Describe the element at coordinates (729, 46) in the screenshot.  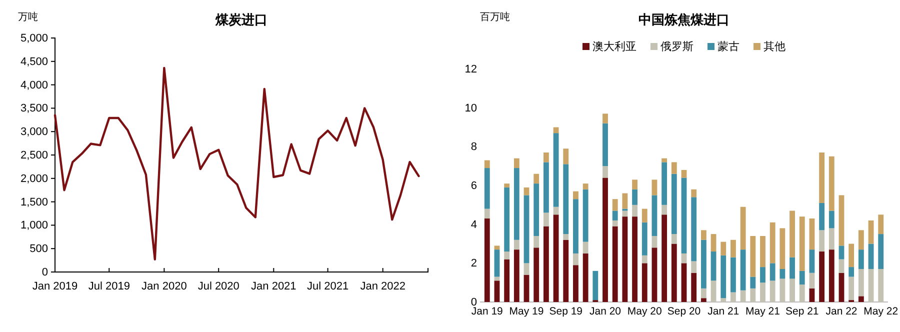
I see `legend-label: 蒙古` at that location.